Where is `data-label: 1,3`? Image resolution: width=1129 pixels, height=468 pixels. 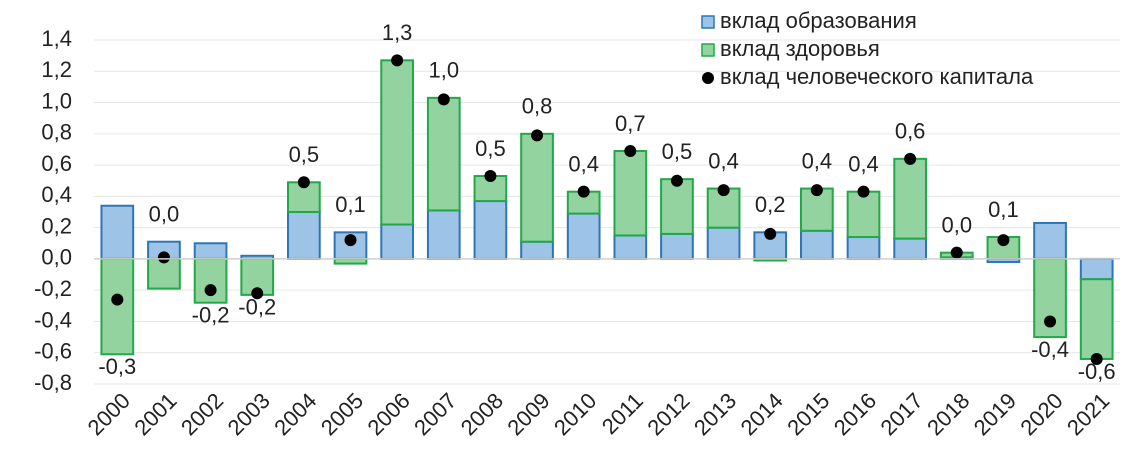
data-label: 1,3 is located at coordinates (397, 32).